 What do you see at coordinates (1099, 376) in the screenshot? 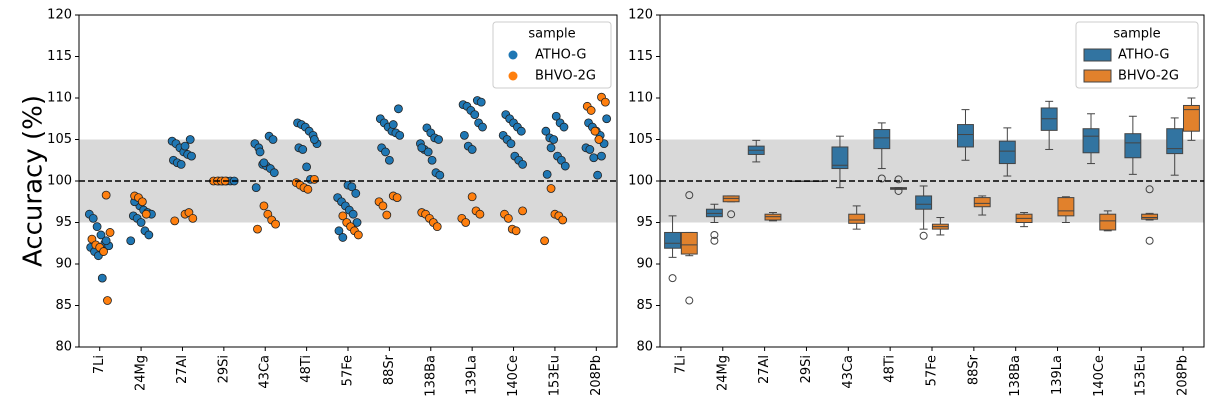
I see `x-tick-label: 140Ce` at bounding box center [1099, 376].